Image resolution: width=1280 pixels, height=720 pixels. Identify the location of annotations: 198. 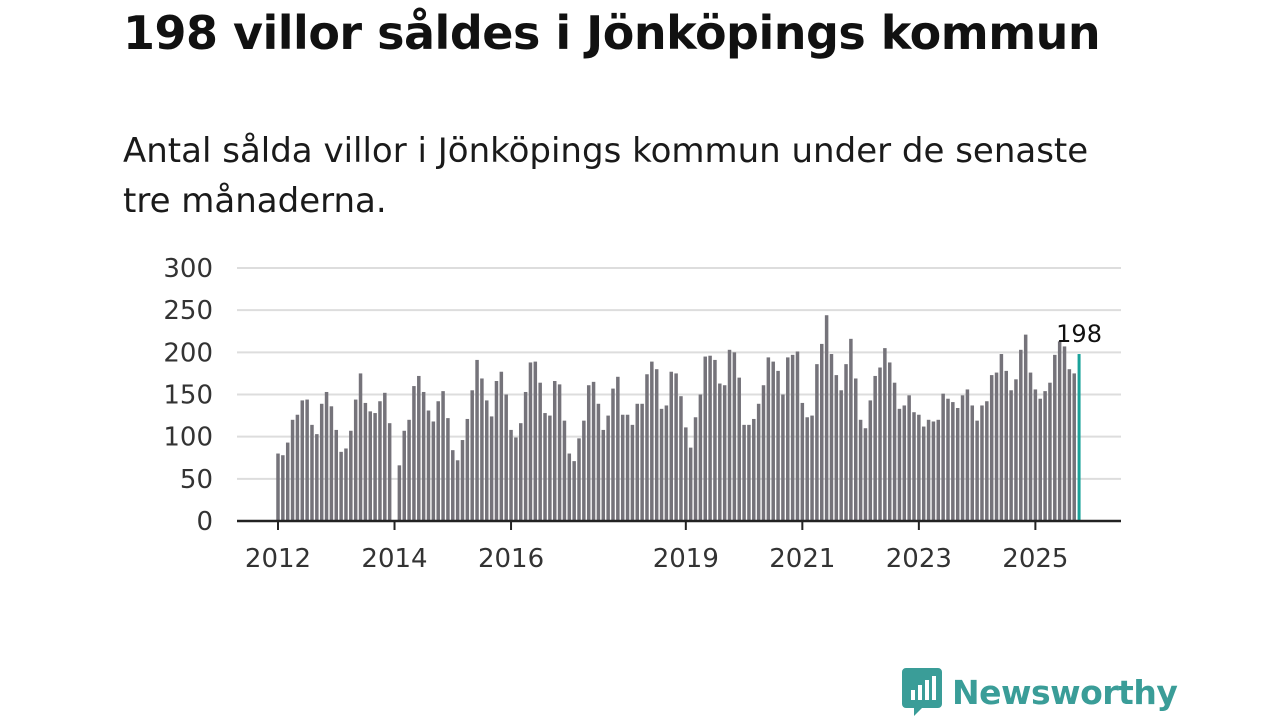
(1079, 334).